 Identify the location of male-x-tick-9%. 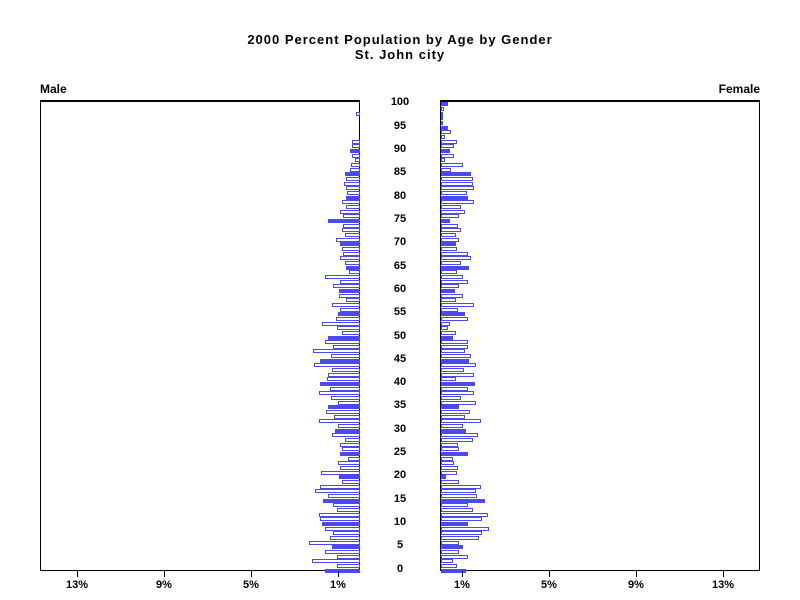
(164, 574).